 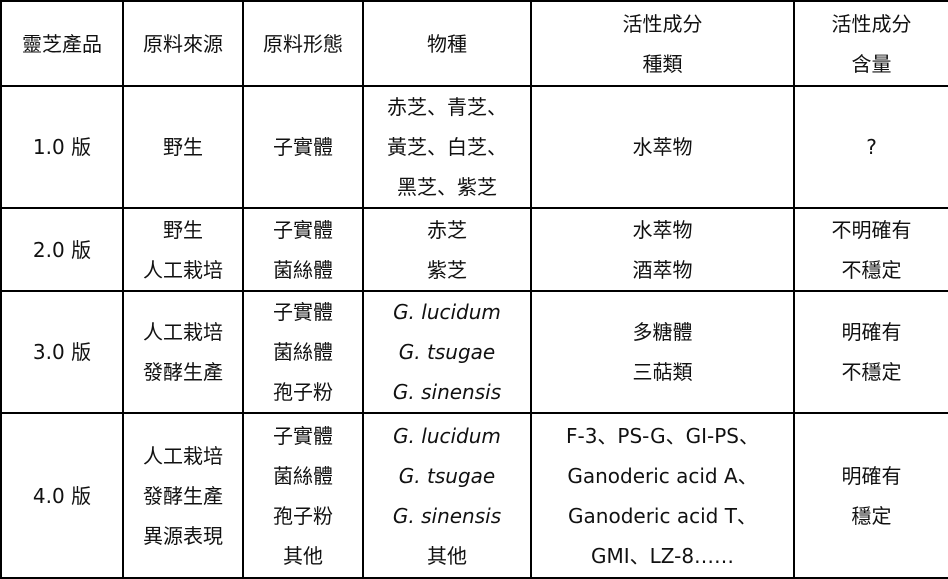 I want to click on cell-species: G. lucidum G. tsugae G. sinensis 其他, so click(x=447, y=495).